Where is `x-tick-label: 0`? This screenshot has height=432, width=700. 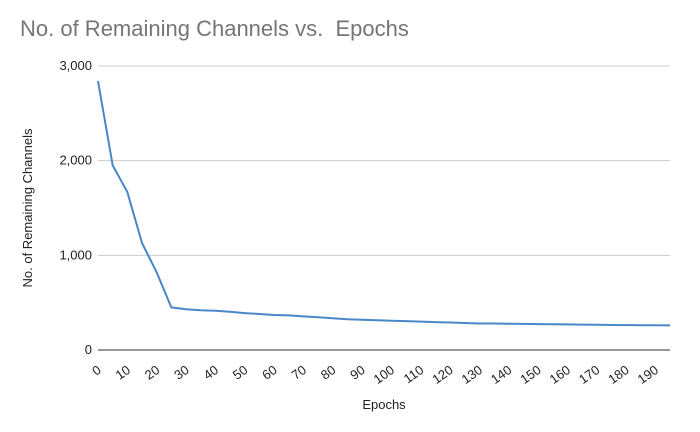 x-tick-label: 0 is located at coordinates (96, 370).